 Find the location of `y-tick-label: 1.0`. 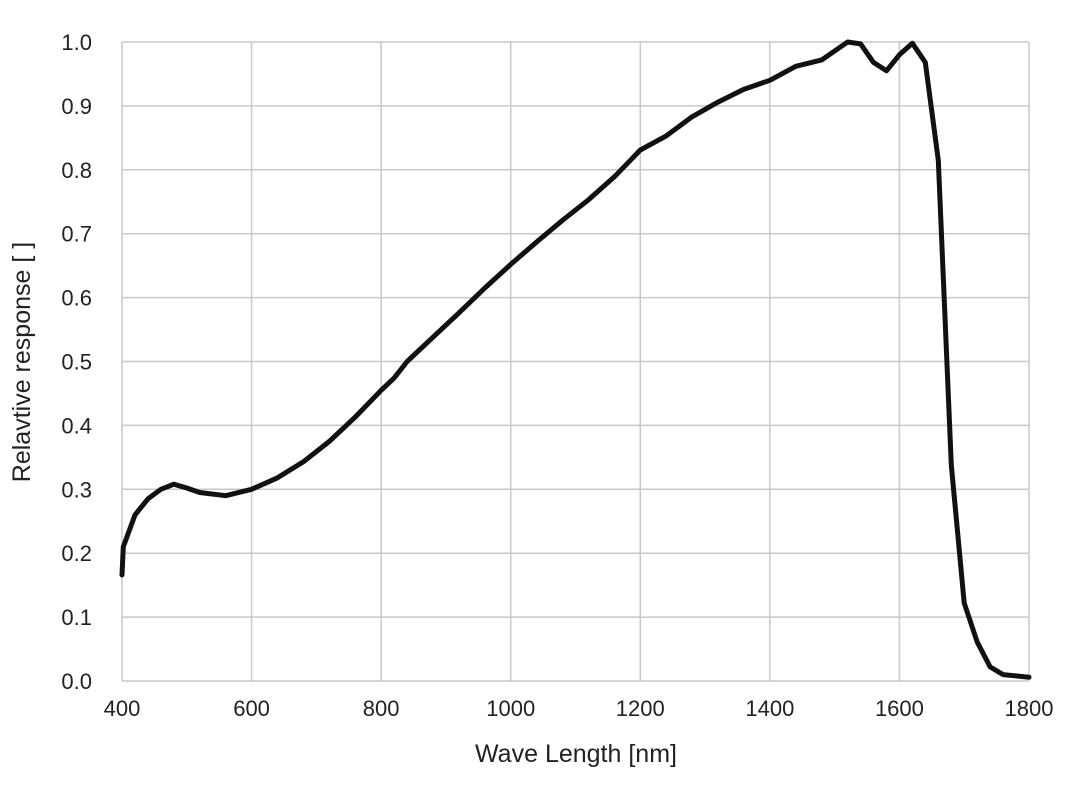

y-tick-label: 1.0 is located at coordinates (76, 42).